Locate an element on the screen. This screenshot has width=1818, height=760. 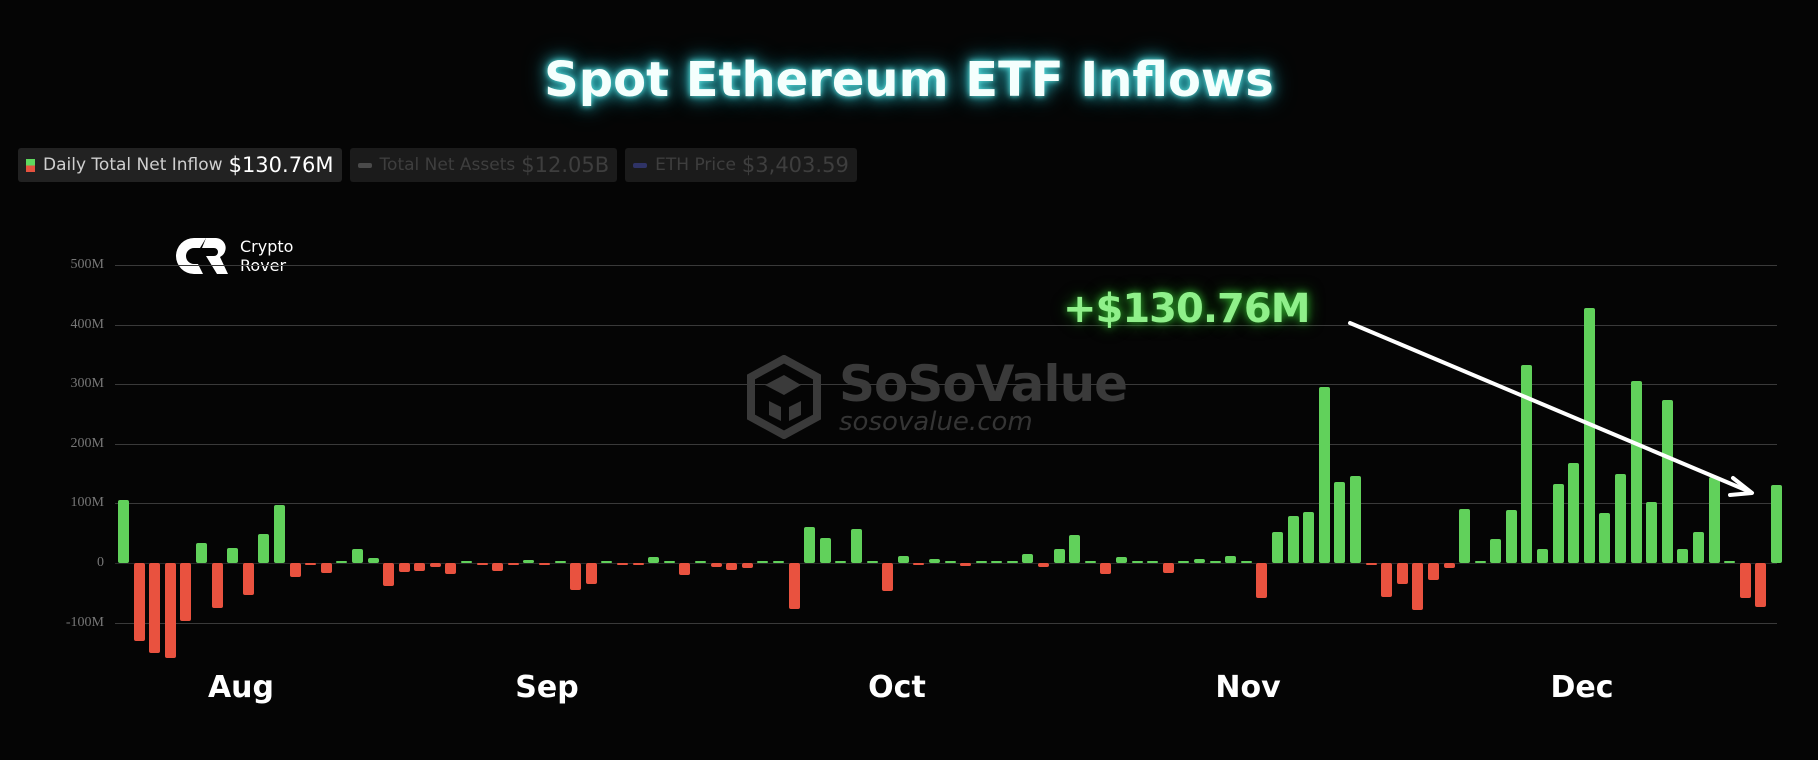
legend-item-total-net-assets: Total Net Assets $12.05B is located at coordinates (483, 165).